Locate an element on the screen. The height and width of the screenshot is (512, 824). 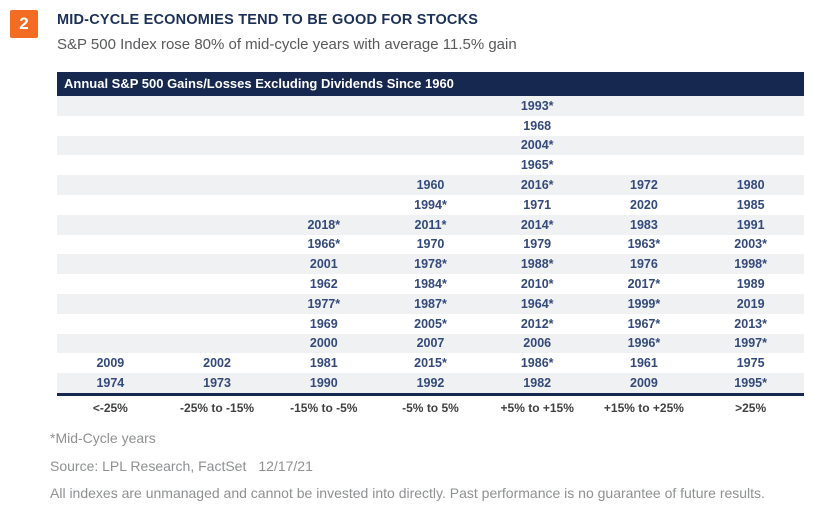
table-row: 1977* 1987* 1964* 1999* 2019 is located at coordinates (430, 303).